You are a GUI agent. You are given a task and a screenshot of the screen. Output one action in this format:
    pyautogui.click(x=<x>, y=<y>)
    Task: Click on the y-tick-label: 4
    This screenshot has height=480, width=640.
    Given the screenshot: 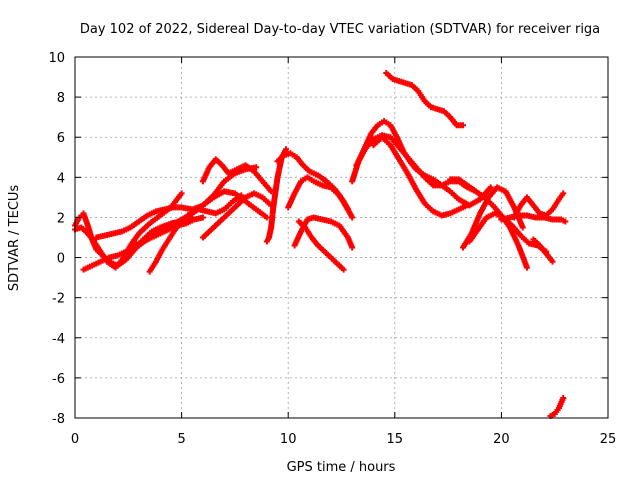 What is the action you would take?
    pyautogui.click(x=61, y=178)
    